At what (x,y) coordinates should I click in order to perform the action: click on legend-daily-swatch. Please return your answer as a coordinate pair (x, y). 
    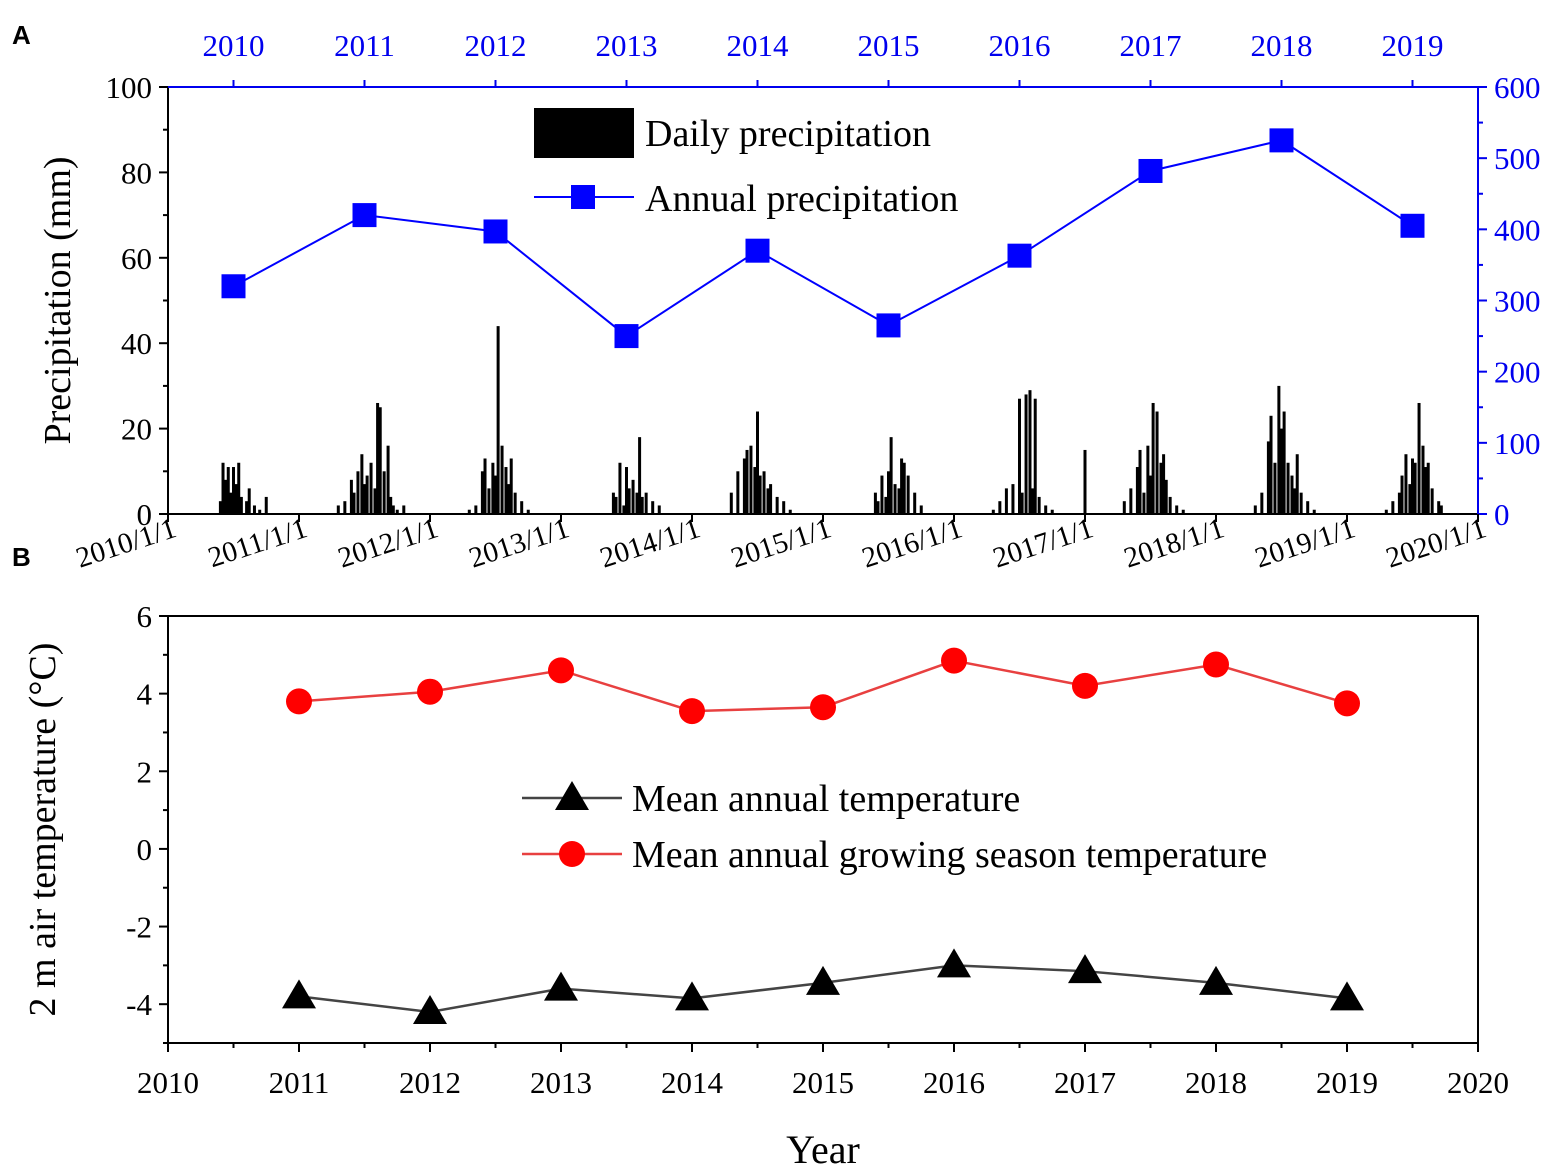
    Looking at the image, I should click on (584, 133).